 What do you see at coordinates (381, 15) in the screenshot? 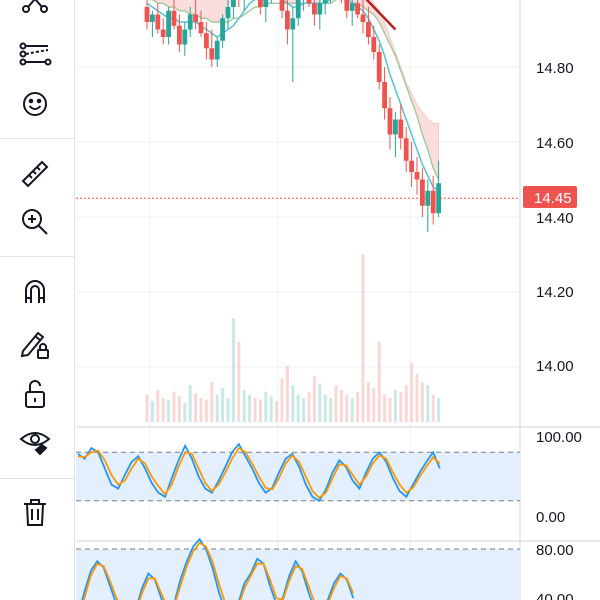
I see `trend-line` at bounding box center [381, 15].